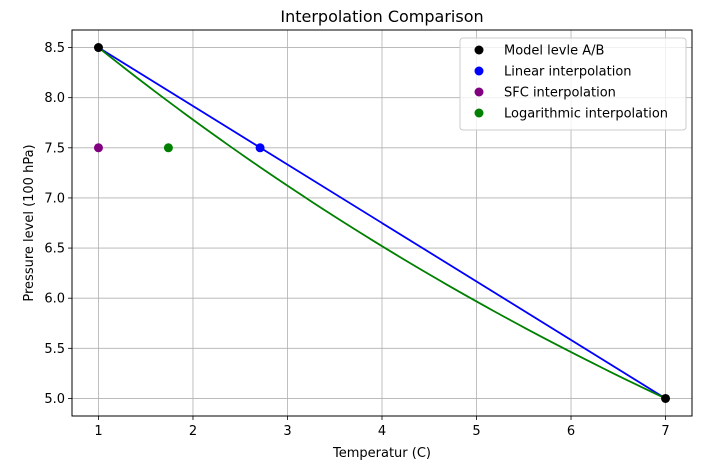  I want to click on legend-label: Linear interpolation, so click(568, 72).